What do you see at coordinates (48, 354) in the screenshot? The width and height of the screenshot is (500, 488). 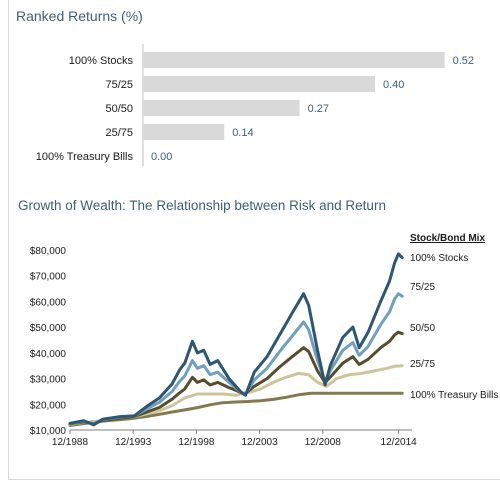 I see `y-tick-label: $40,000` at bounding box center [48, 354].